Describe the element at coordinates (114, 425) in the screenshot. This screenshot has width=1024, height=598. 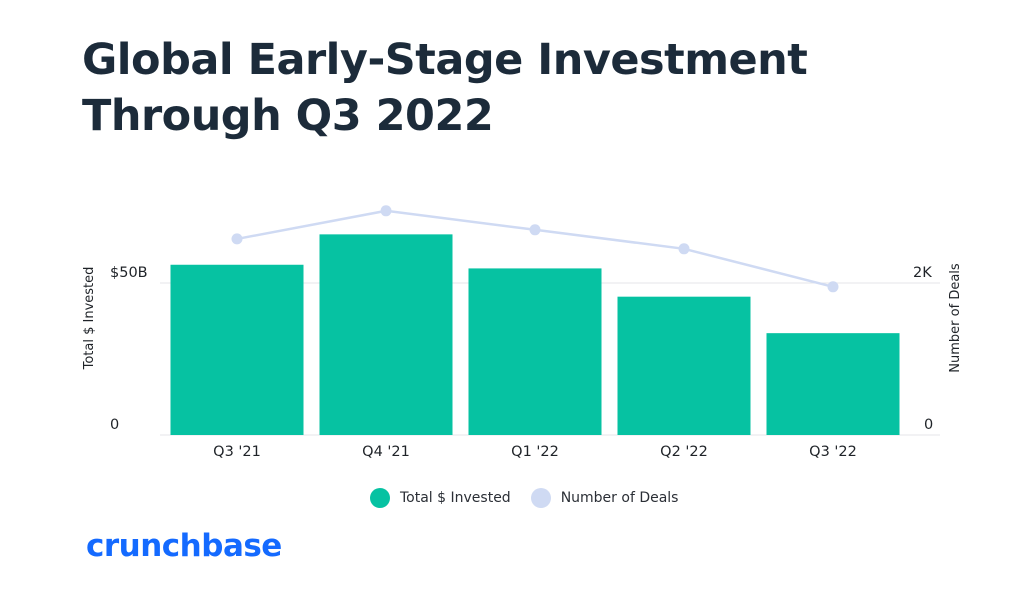
I see `y-left-tick-0: 0` at that location.